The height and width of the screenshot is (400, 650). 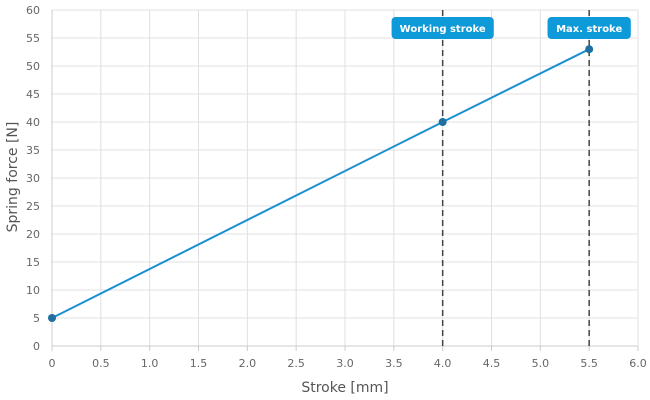 I want to click on y-tick-label: 30, so click(x=33, y=178).